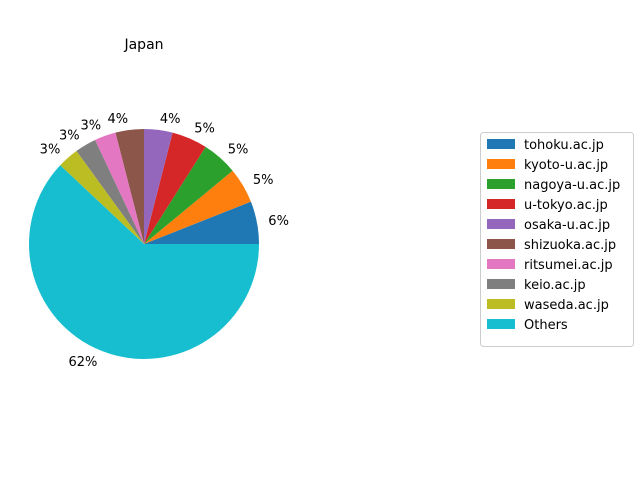 Image resolution: width=640 pixels, height=484 pixels. Describe the element at coordinates (567, 225) in the screenshot. I see `legend-label-osaka-u-ac-jp: osaka-u.ac.jp` at that location.